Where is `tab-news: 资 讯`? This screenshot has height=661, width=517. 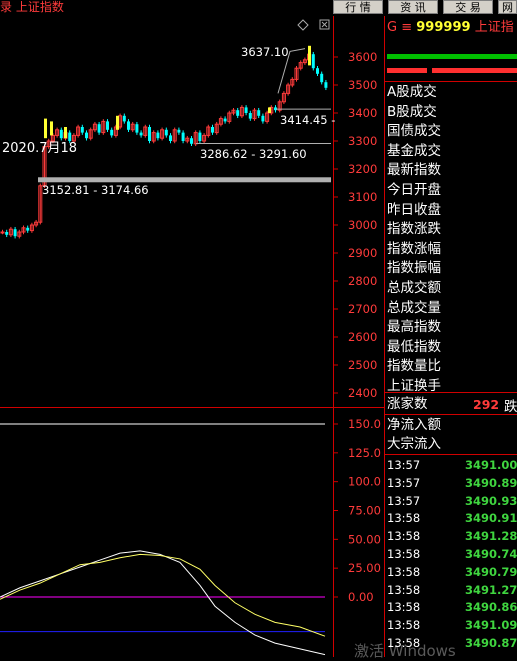
tab-news: 资 讯 is located at coordinates (413, 7).